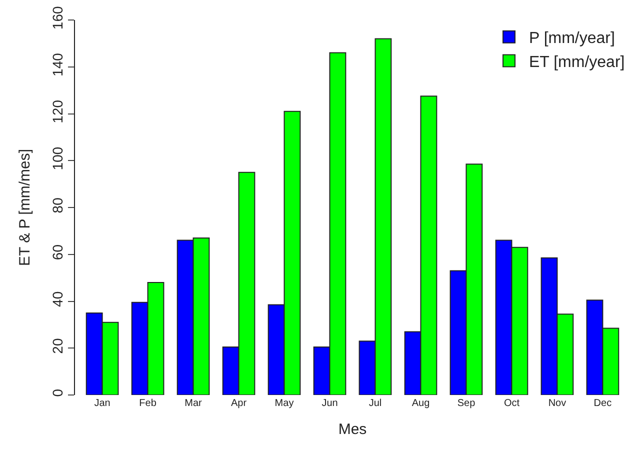 Image resolution: width=635 pixels, height=450 pixels. What do you see at coordinates (330, 403) in the screenshot?
I see `x-tick-label: Jun` at bounding box center [330, 403].